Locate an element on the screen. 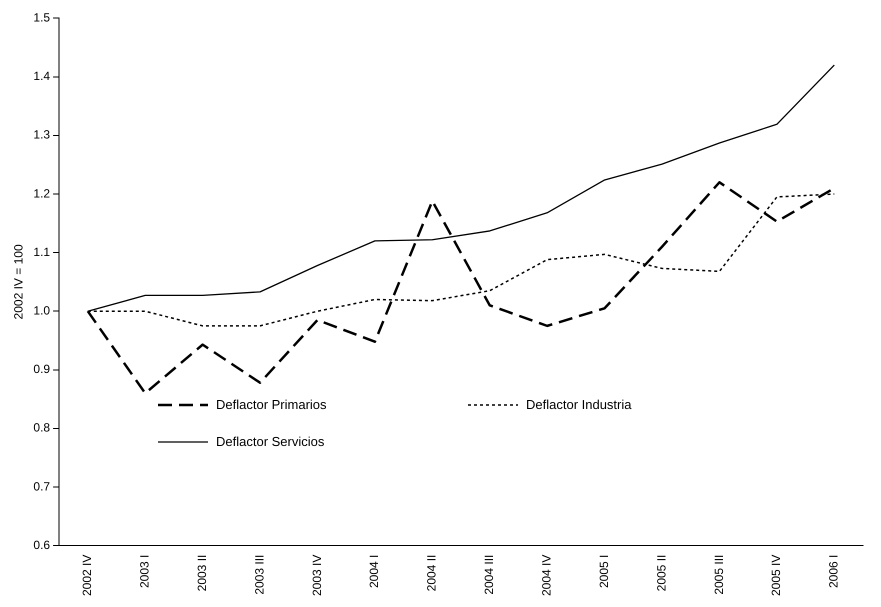  x-tick-label: 2003 II is located at coordinates (201, 573).